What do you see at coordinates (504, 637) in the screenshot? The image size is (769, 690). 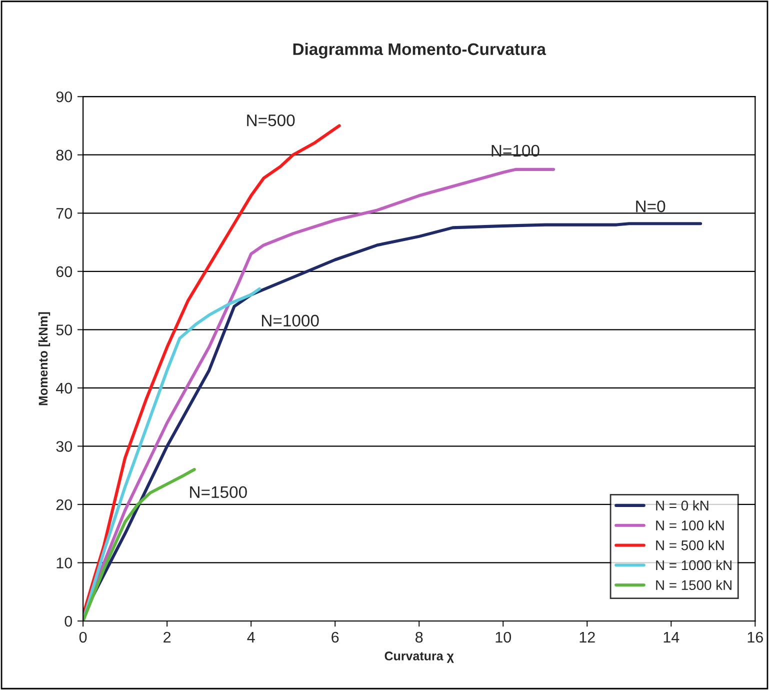 I see `x-tick-label: 10` at bounding box center [504, 637].